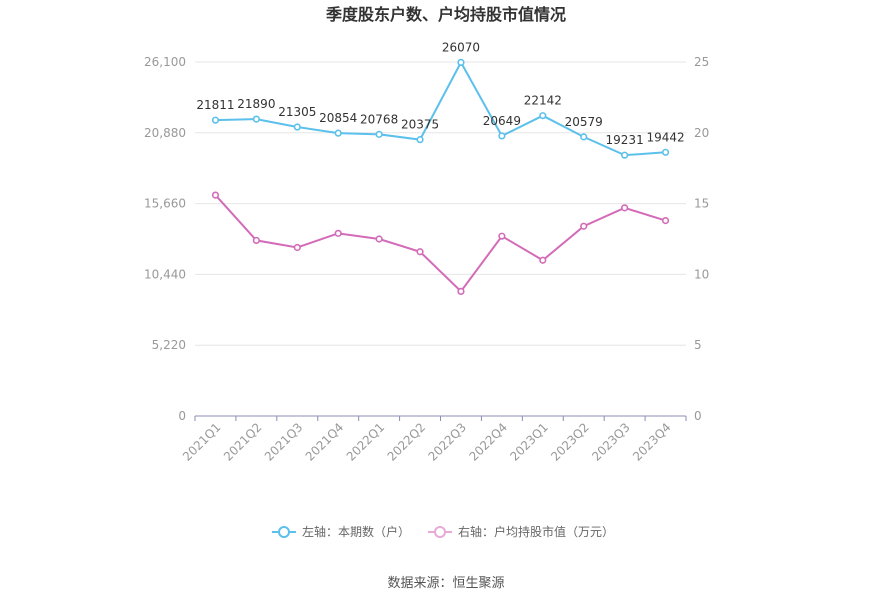 The height and width of the screenshot is (603, 893). Describe the element at coordinates (652, 442) in the screenshot. I see `x-axis-tick-label: 2023Q4` at that location.